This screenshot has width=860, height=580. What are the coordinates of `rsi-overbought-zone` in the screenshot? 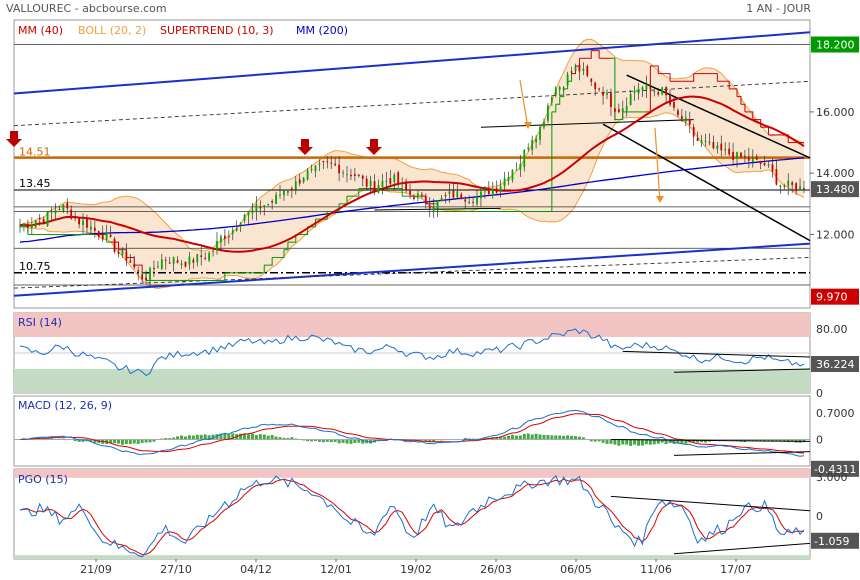 It's located at (412, 325).